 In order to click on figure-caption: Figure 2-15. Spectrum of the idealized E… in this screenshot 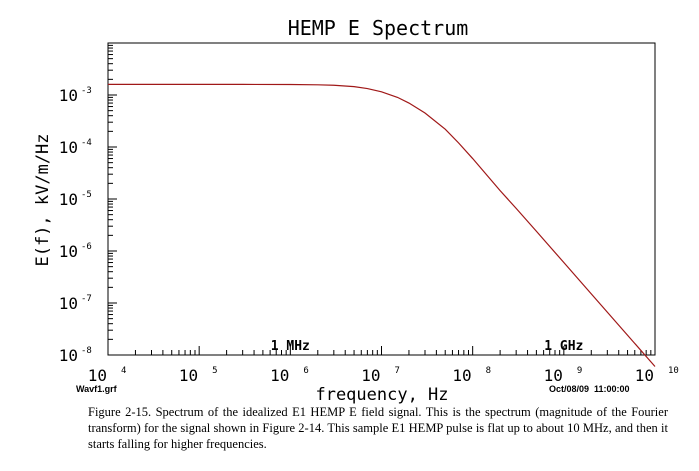, I will do `click(378, 428)`.